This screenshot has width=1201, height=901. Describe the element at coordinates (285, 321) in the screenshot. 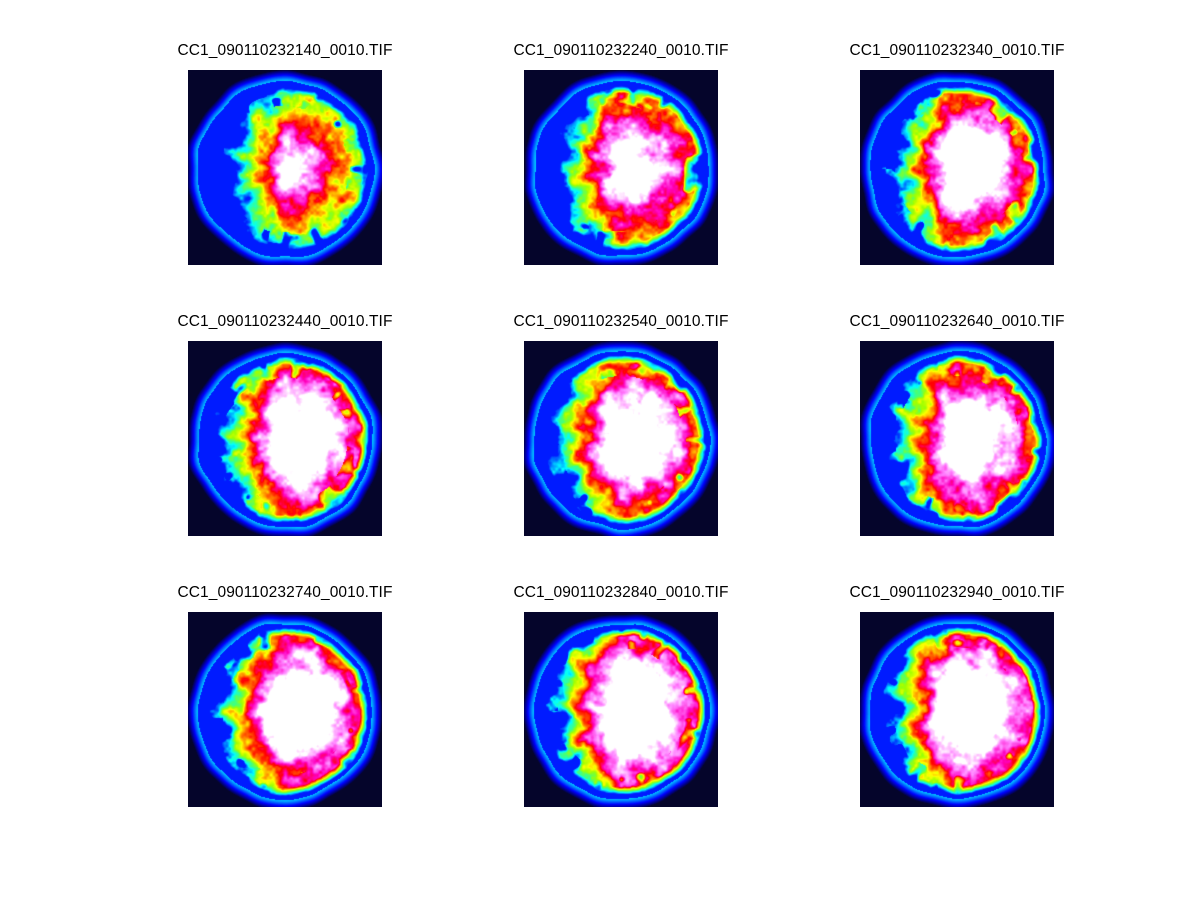

I see `tile-title-4: CC1_090110232440_0010.TIF` at that location.